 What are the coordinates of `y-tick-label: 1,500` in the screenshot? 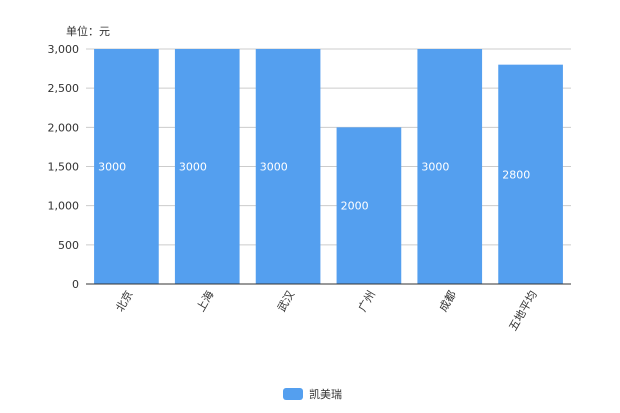 It's located at (64, 167).